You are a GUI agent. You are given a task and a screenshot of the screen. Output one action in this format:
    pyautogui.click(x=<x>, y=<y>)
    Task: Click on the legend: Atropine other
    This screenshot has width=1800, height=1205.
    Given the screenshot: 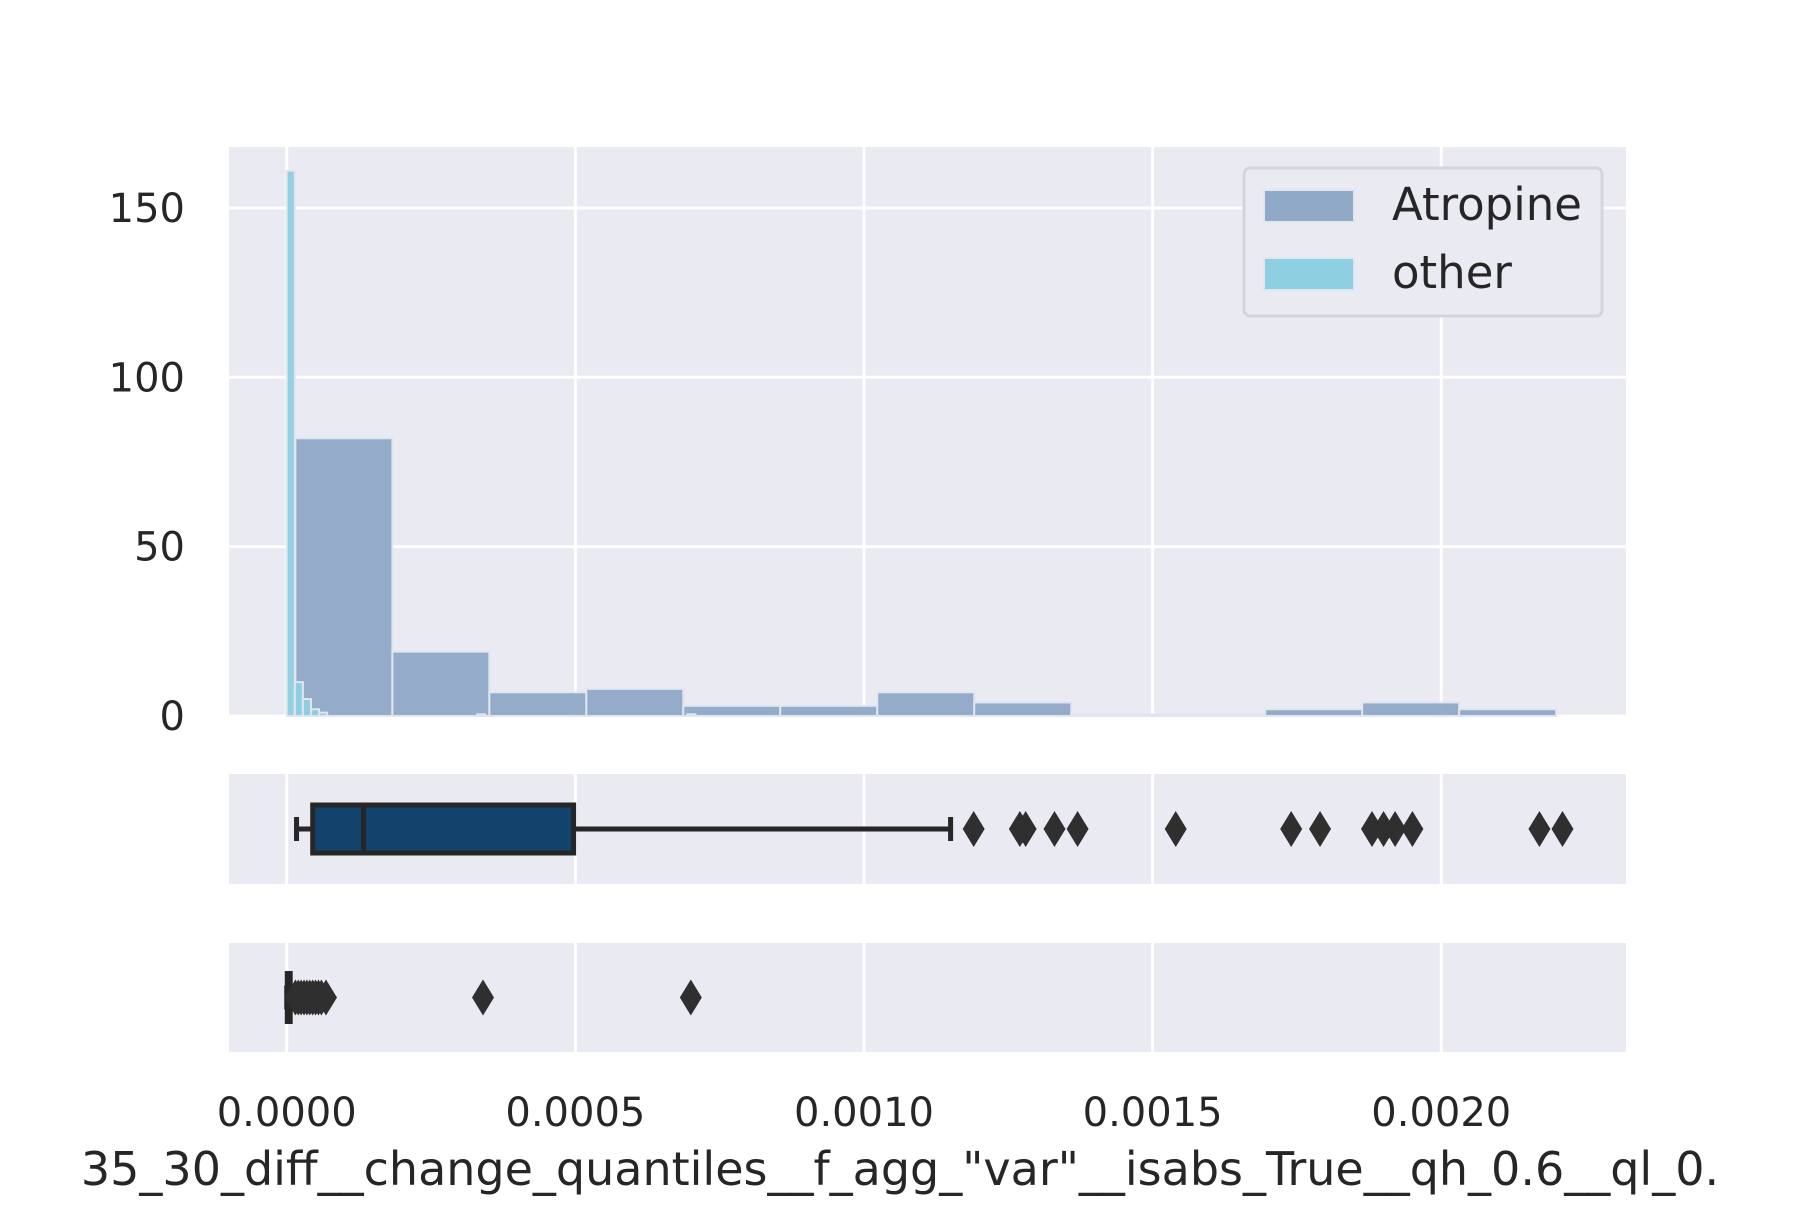 What is the action you would take?
    pyautogui.click(x=1423, y=242)
    